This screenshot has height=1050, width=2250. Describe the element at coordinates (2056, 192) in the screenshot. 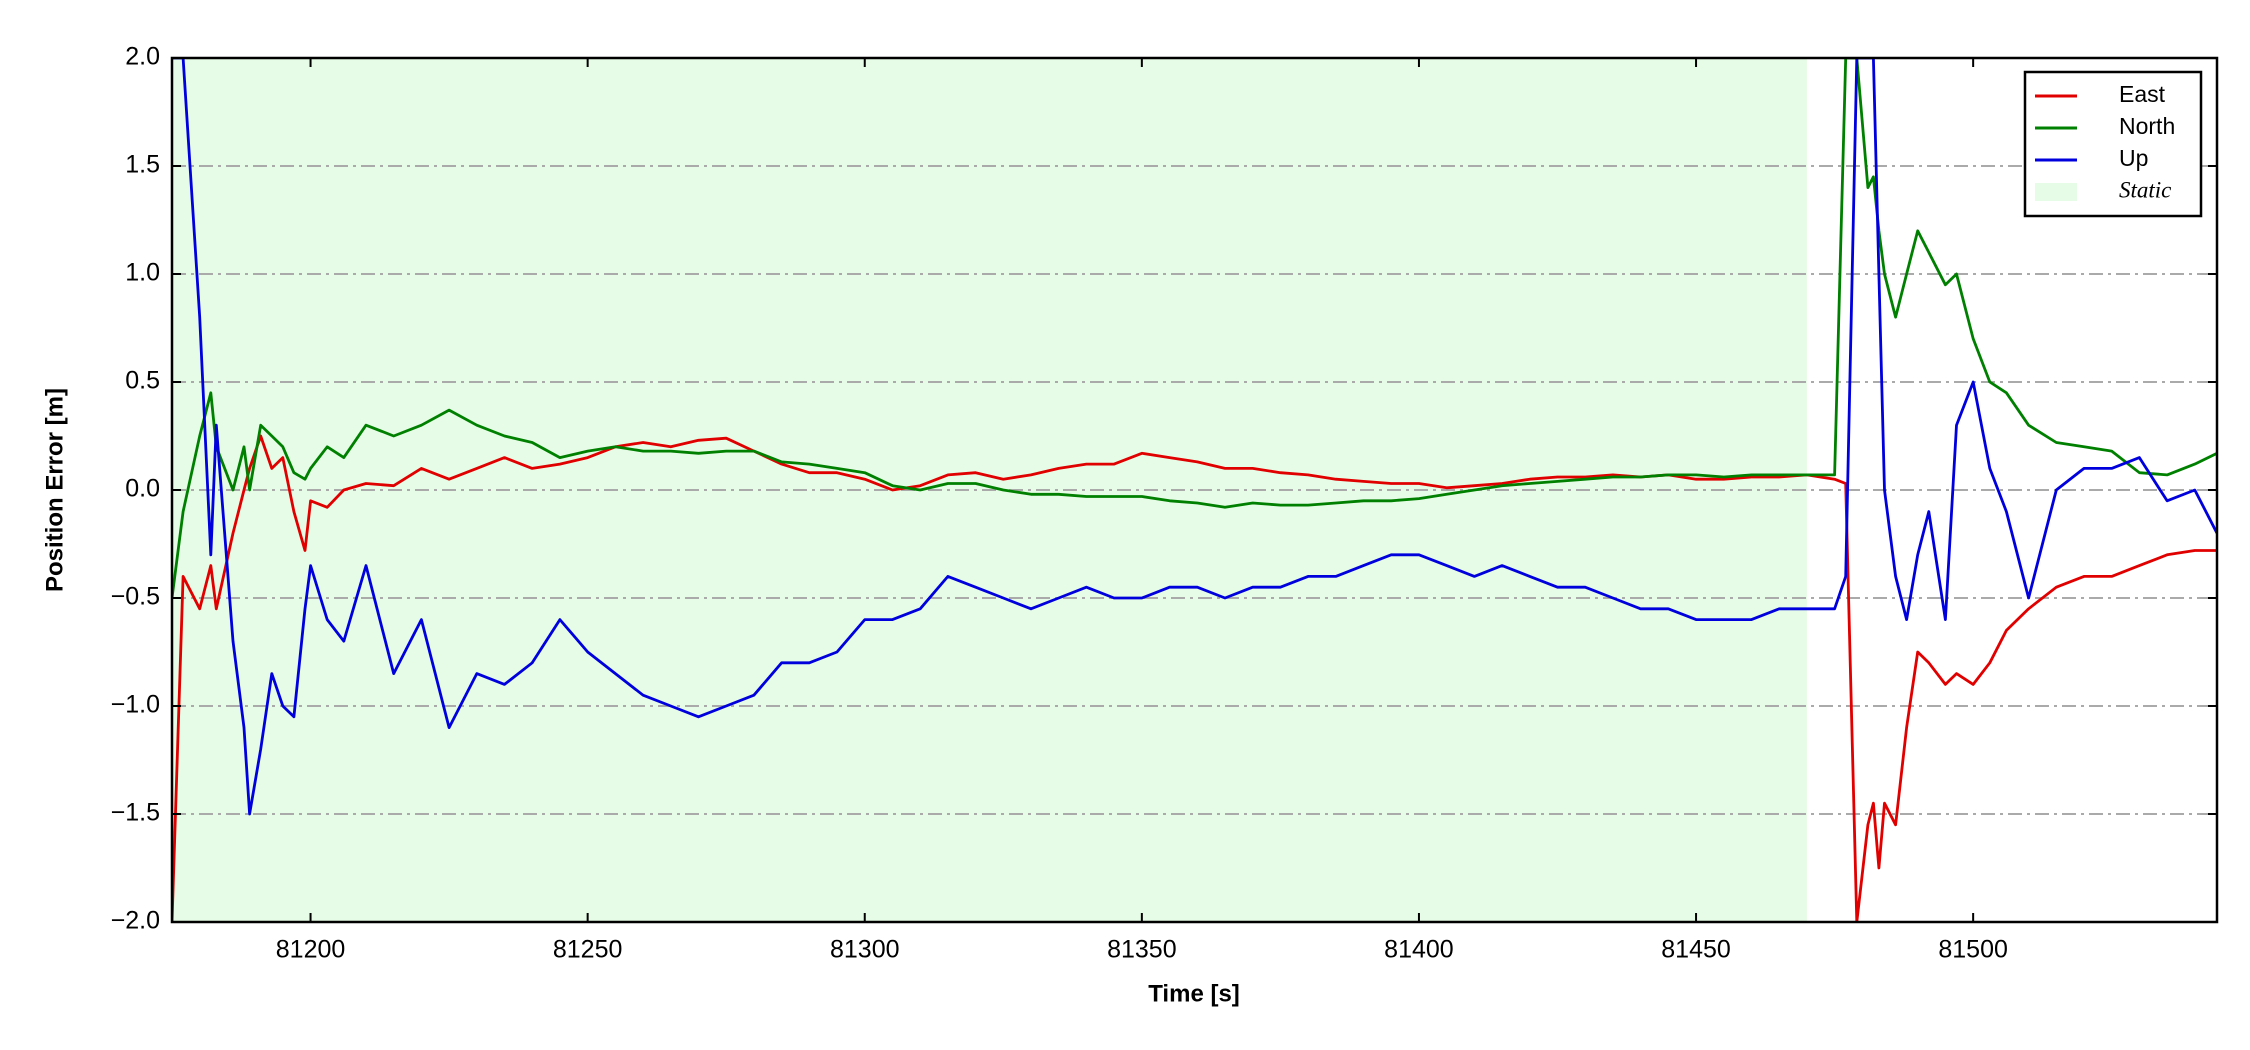

I see `legend-swatch` at that location.